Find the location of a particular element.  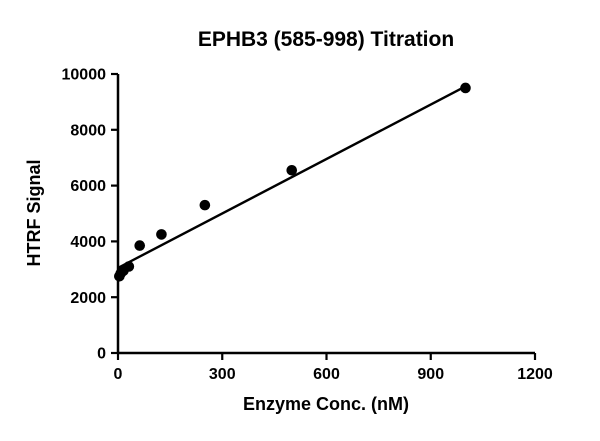

x-tick-label: 600 is located at coordinates (326, 374).